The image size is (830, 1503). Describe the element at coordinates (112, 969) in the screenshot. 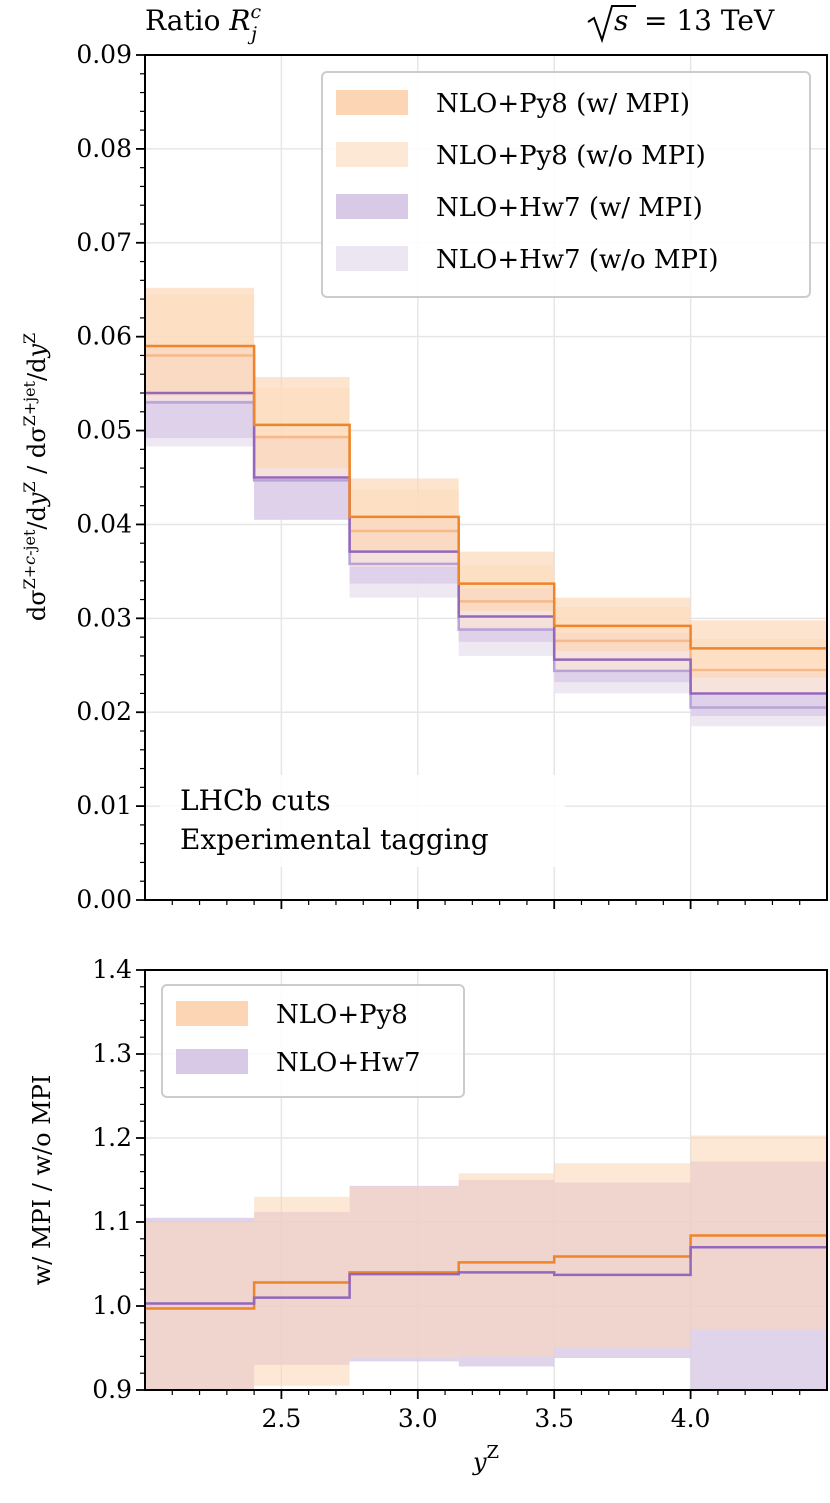

I see `y-tick-label: 1.4` at that location.